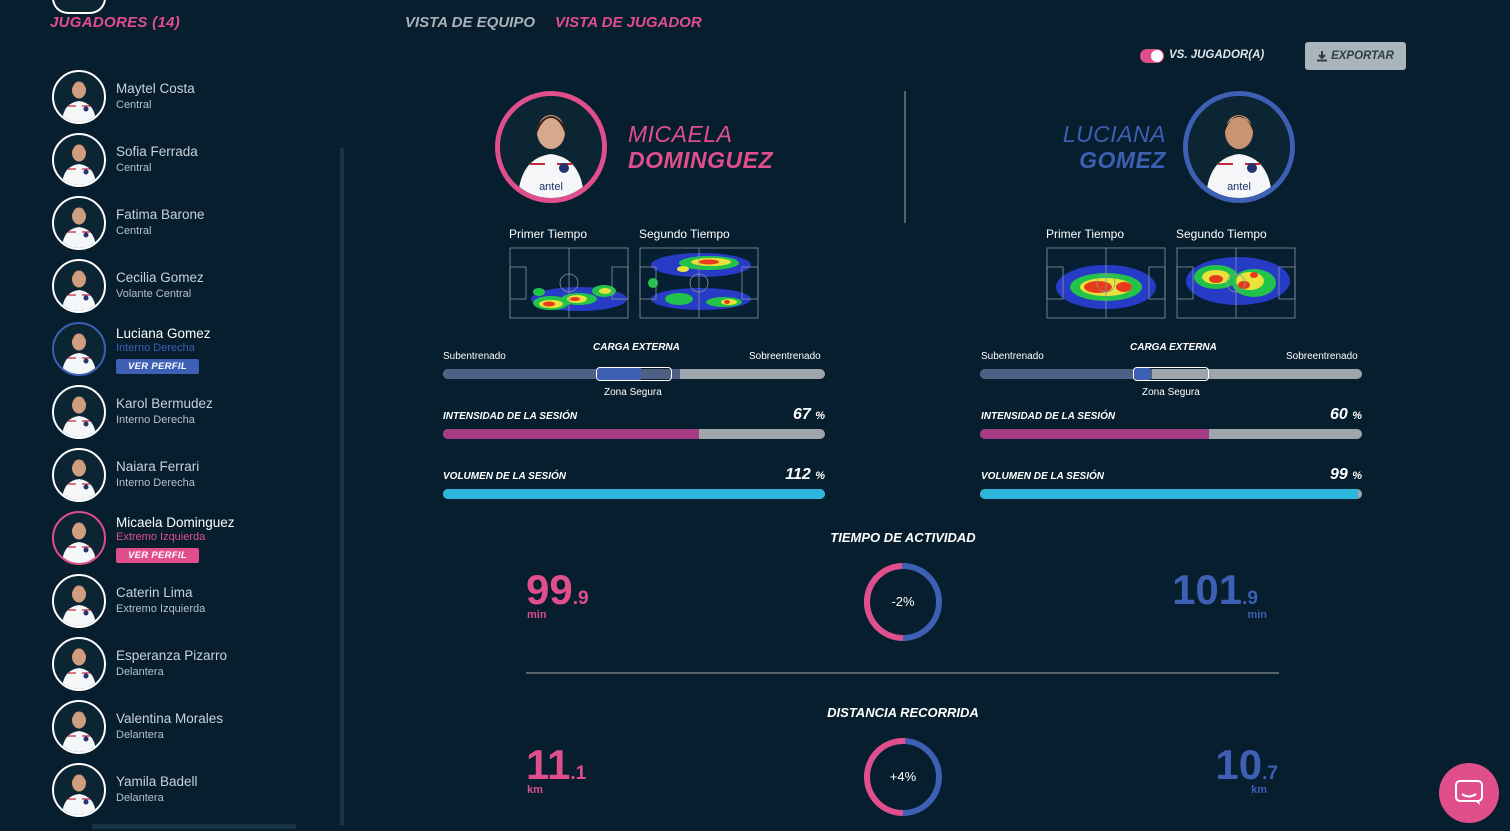 The height and width of the screenshot is (831, 1510). Describe the element at coordinates (474, 356) in the screenshot. I see `left-undertrained-label: Subentrenado` at that location.